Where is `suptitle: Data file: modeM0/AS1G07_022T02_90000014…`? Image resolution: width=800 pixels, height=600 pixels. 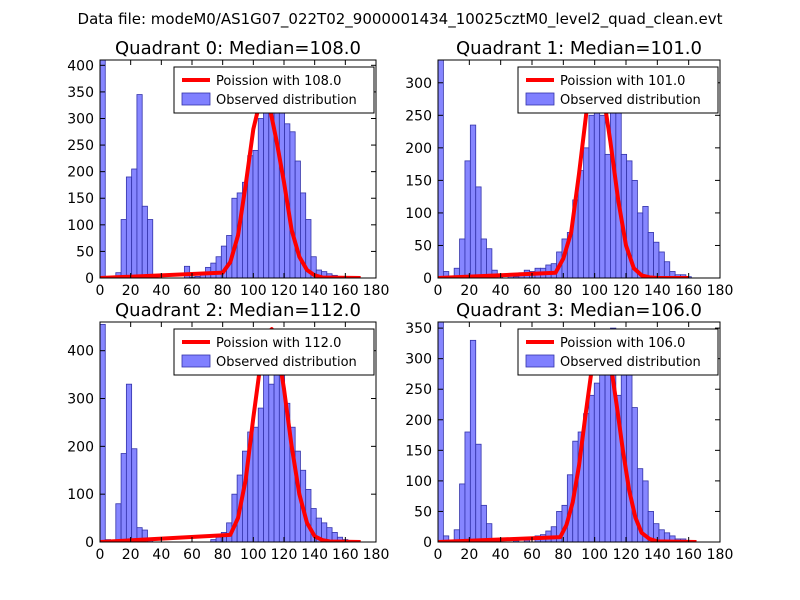
suptitle: Data file: modeM0/AS1G07_022T02_90000014… is located at coordinates (400, 19).